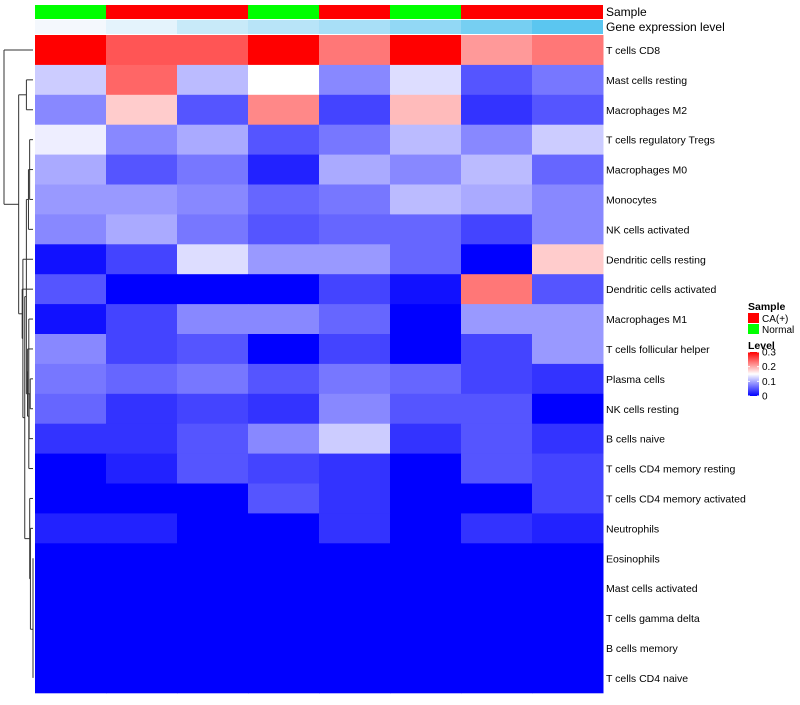 Image resolution: width=800 pixels, height=705 pixels. I want to click on legend-tick-label: 0, so click(765, 397).